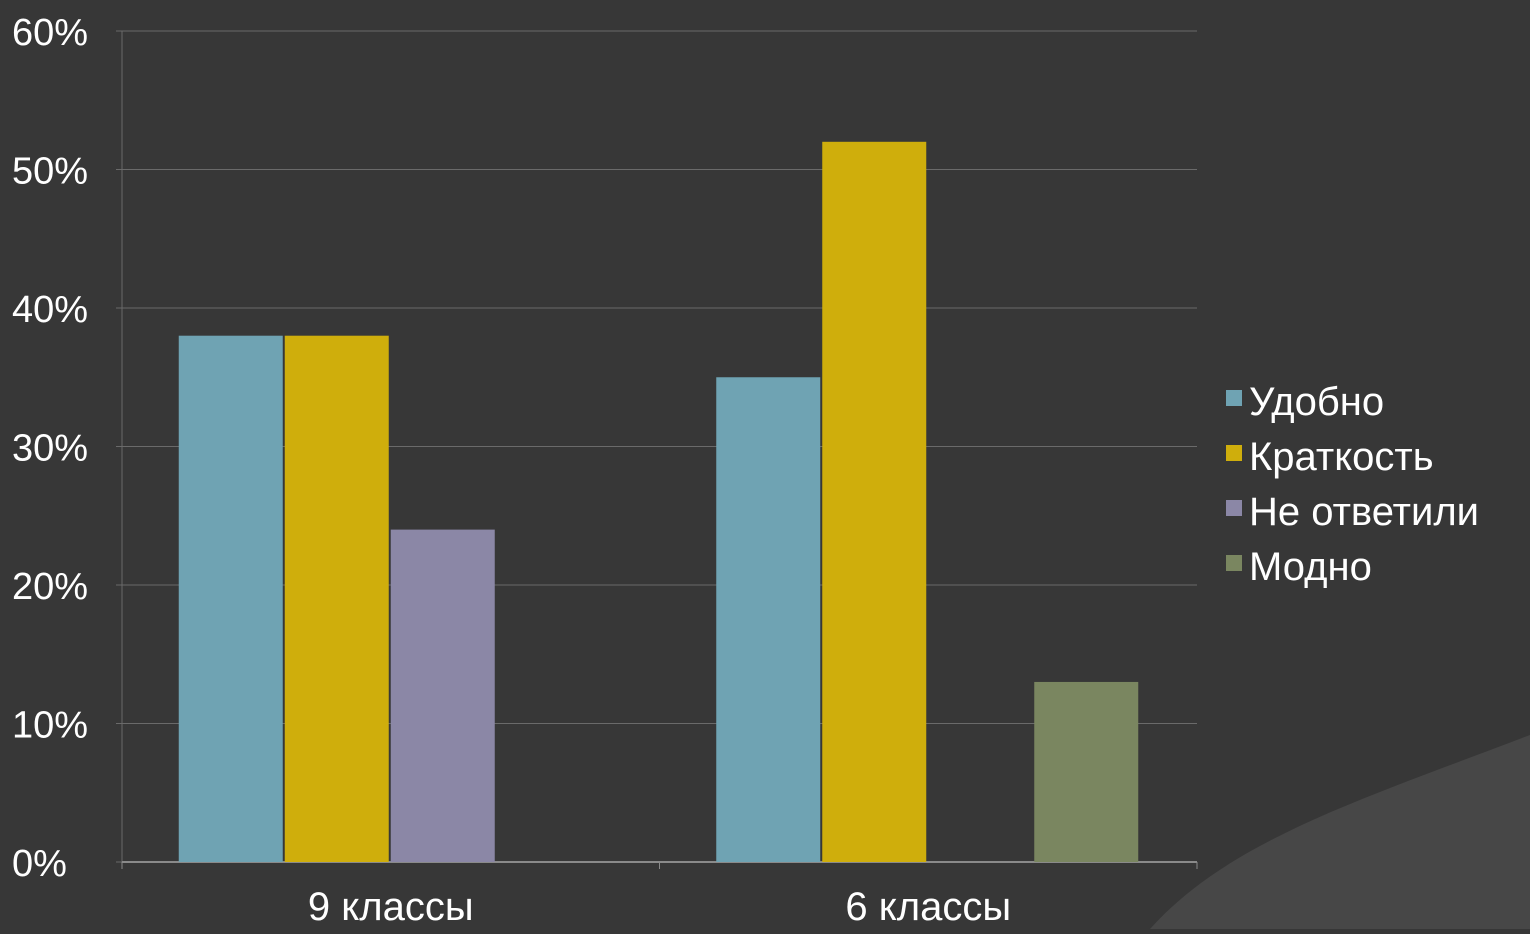  Describe the element at coordinates (1316, 402) in the screenshot. I see `legend-label: Удобно` at that location.